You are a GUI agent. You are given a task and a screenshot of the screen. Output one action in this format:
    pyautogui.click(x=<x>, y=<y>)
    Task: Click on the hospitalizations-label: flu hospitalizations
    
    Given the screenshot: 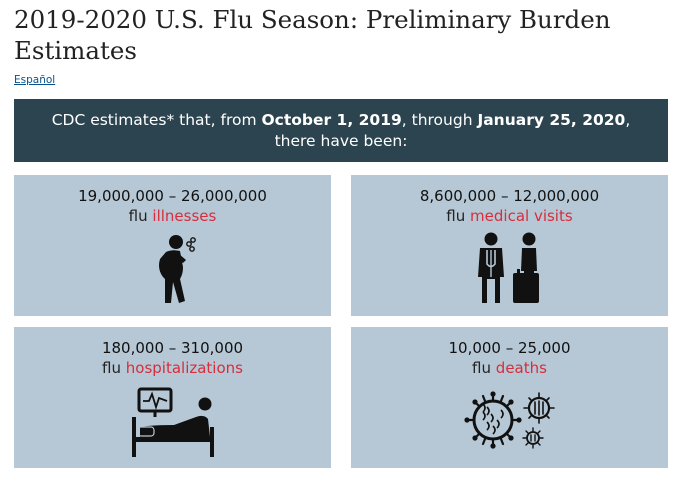 What is the action you would take?
    pyautogui.click(x=172, y=368)
    